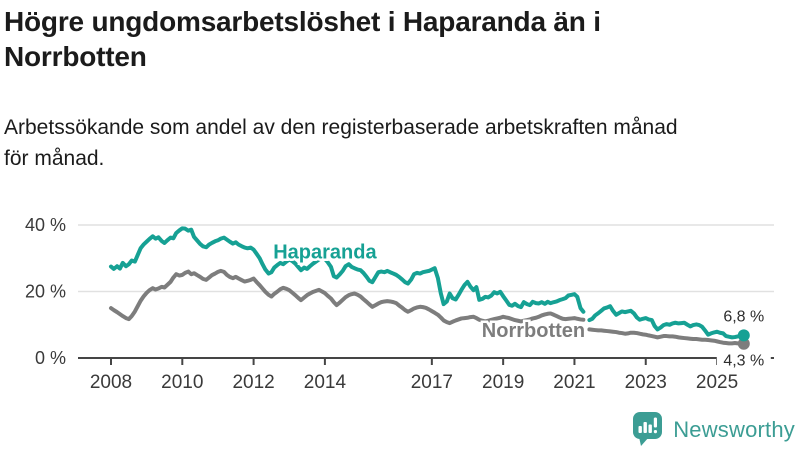 This screenshot has width=800, height=450. I want to click on end-value-label-norrbotten: 4,3 %, so click(743, 361).